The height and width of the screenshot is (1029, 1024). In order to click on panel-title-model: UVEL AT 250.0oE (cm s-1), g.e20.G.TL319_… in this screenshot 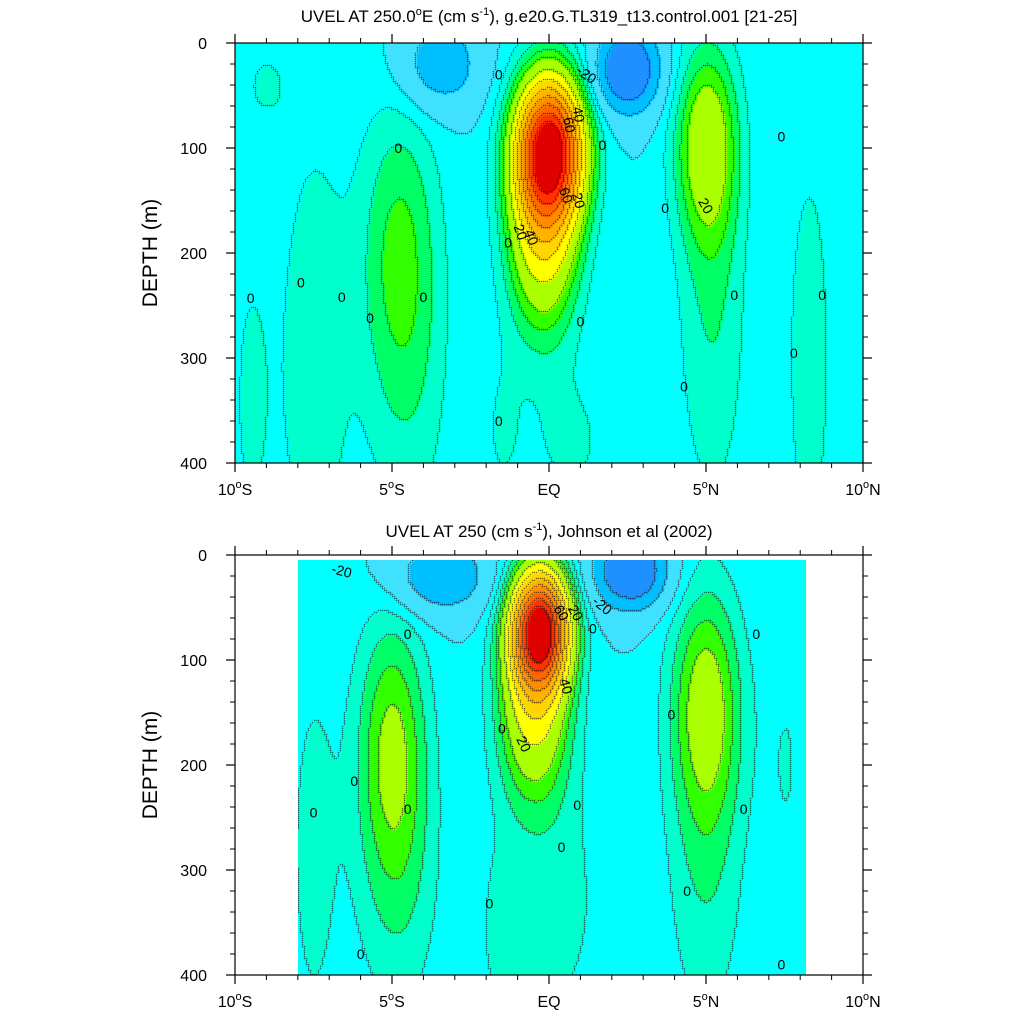, I will do `click(549, 16)`.